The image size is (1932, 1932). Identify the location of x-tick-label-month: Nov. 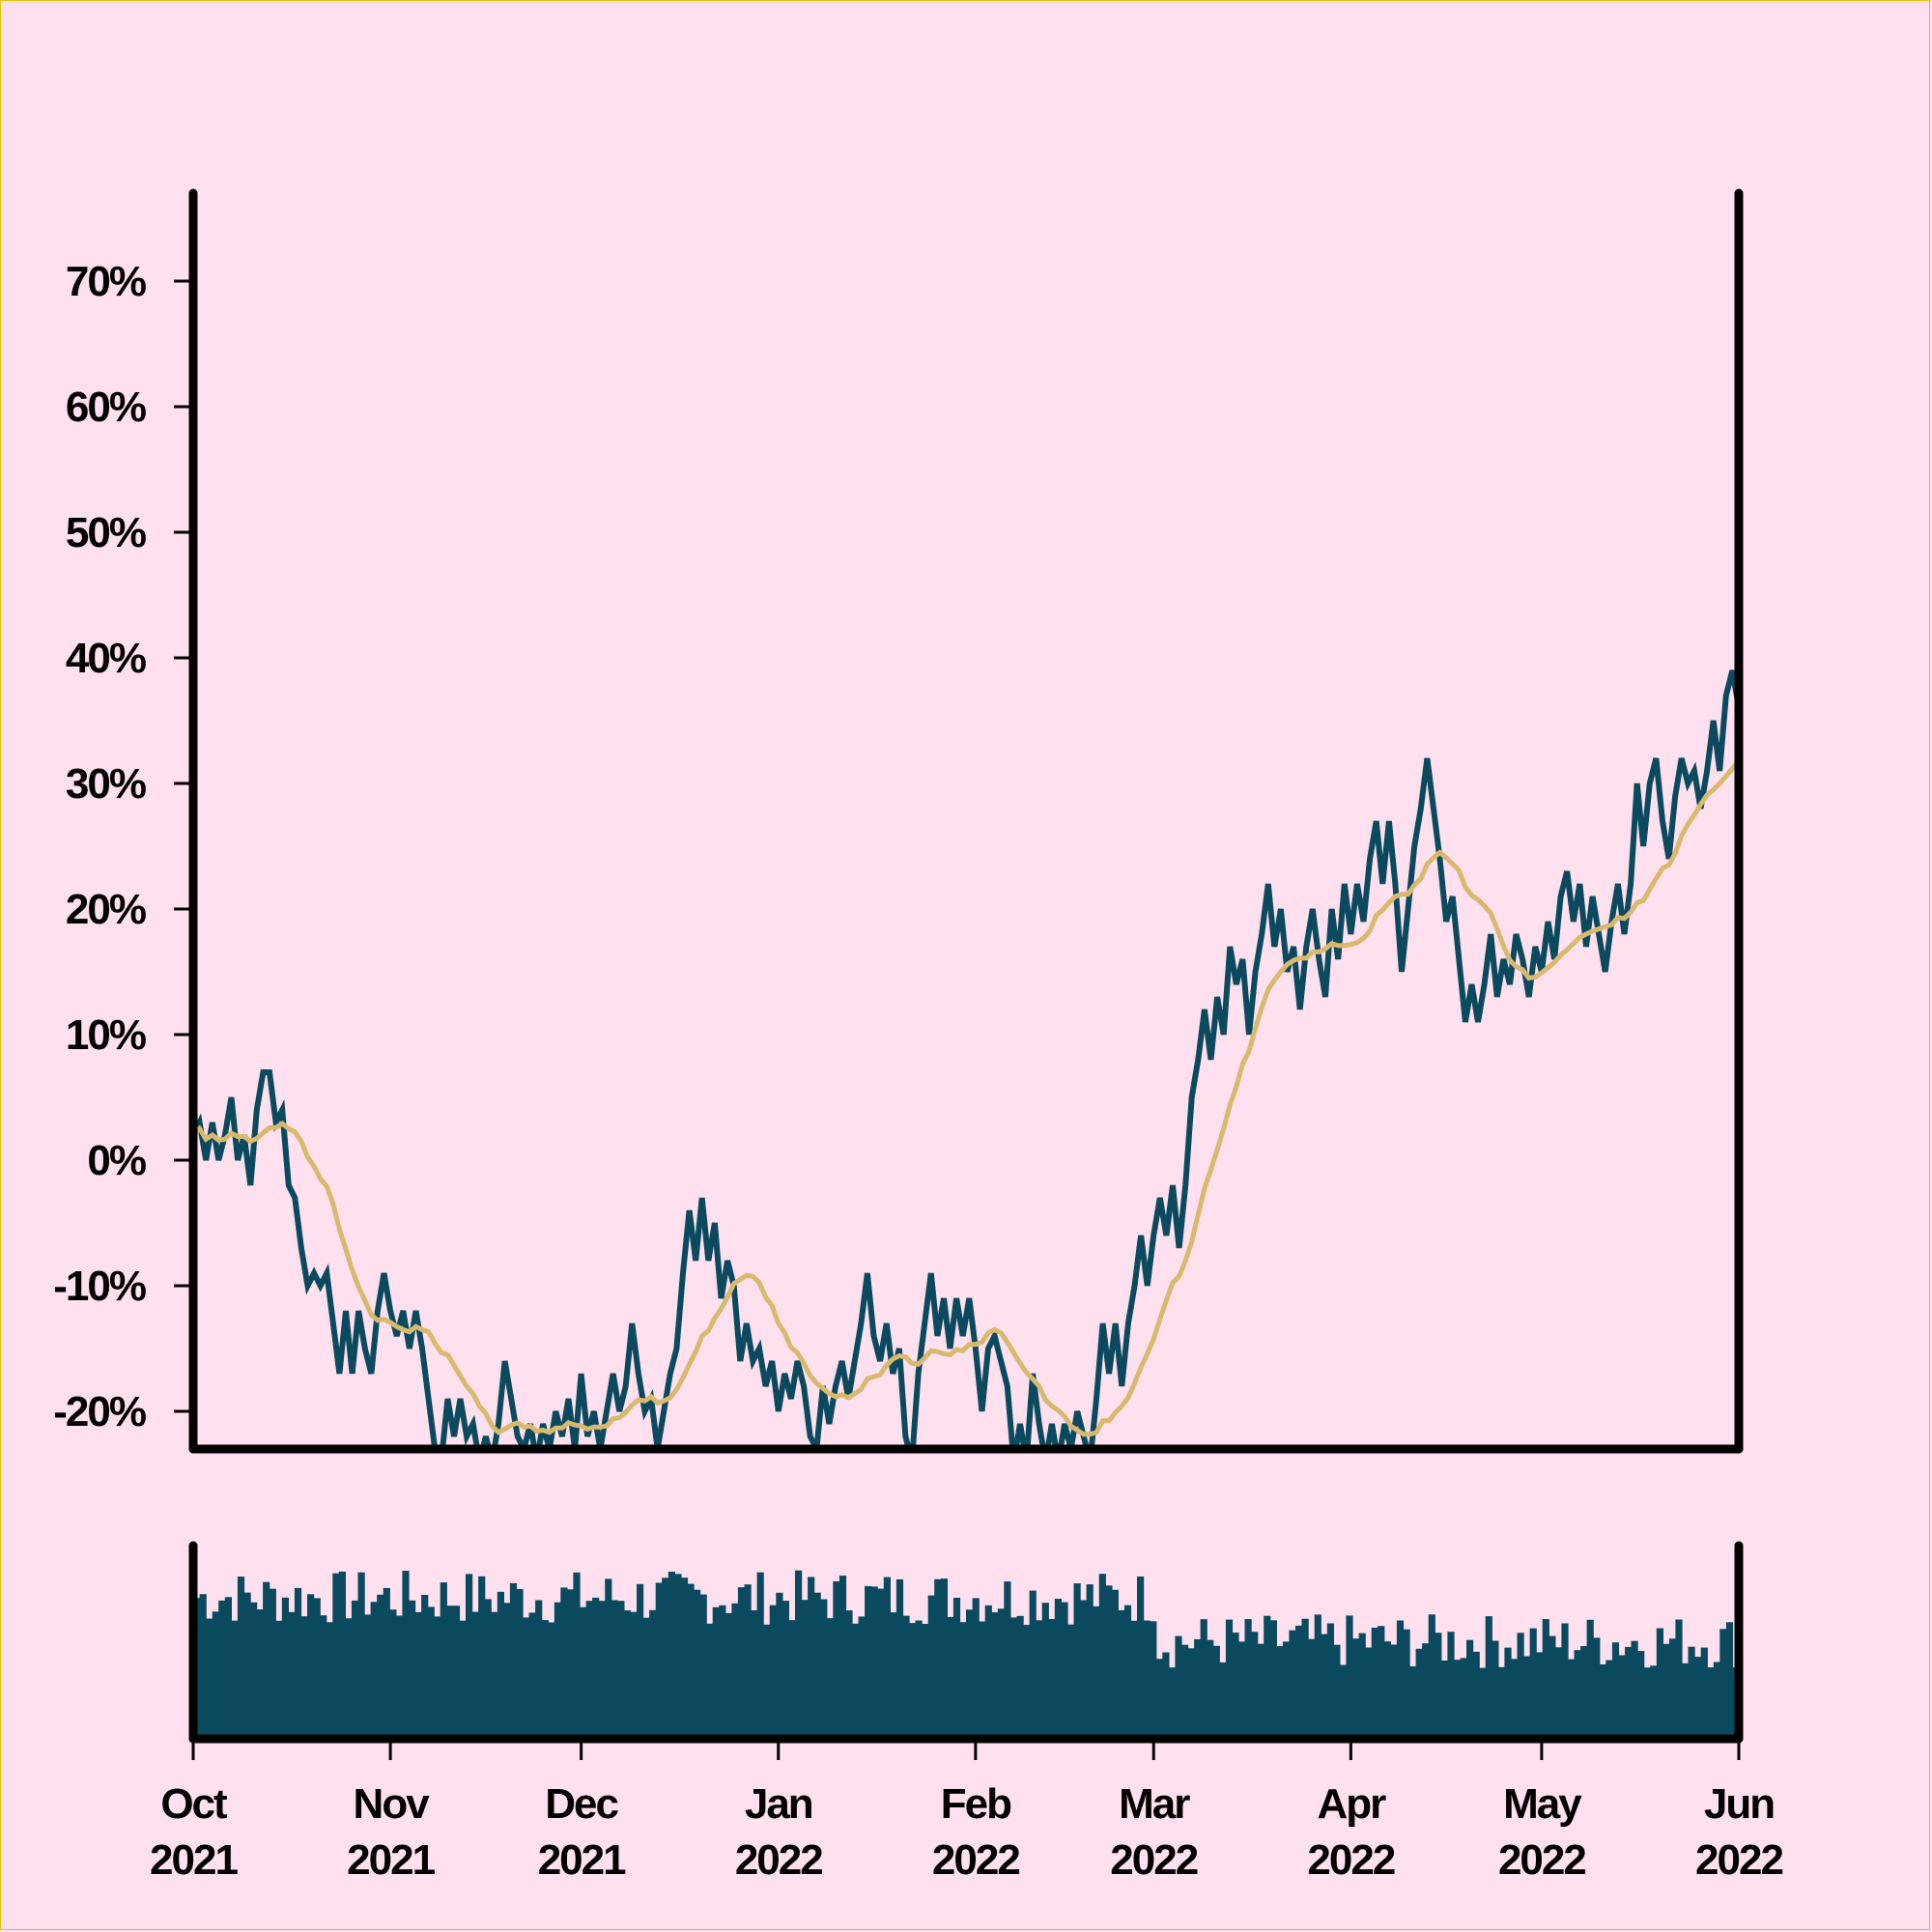
(392, 1804).